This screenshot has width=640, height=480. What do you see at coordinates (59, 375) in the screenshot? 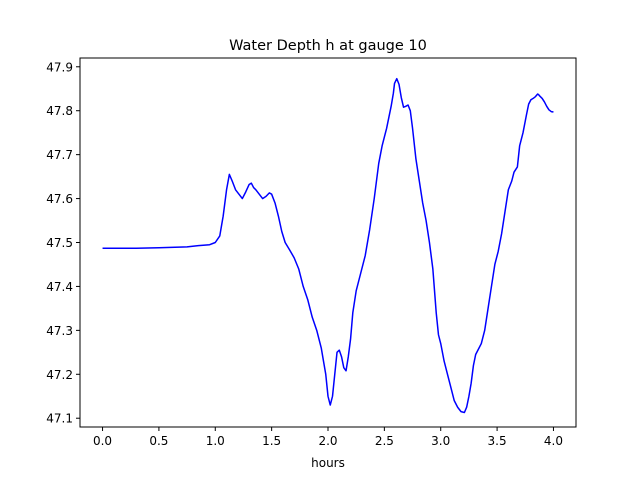
I see `y-tick-label: 47.2` at bounding box center [59, 375].